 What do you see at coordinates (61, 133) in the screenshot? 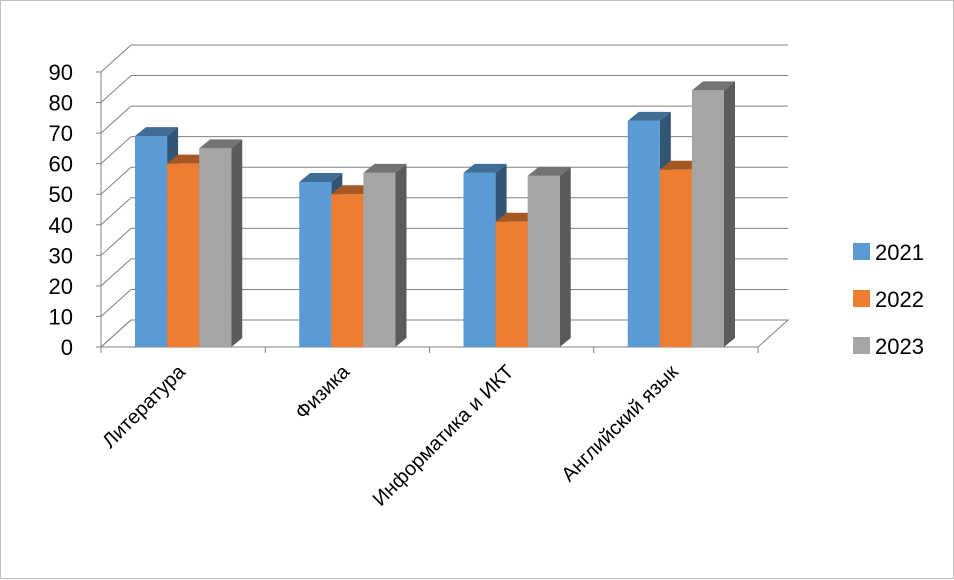
I see `y-tick-label: 70` at bounding box center [61, 133].